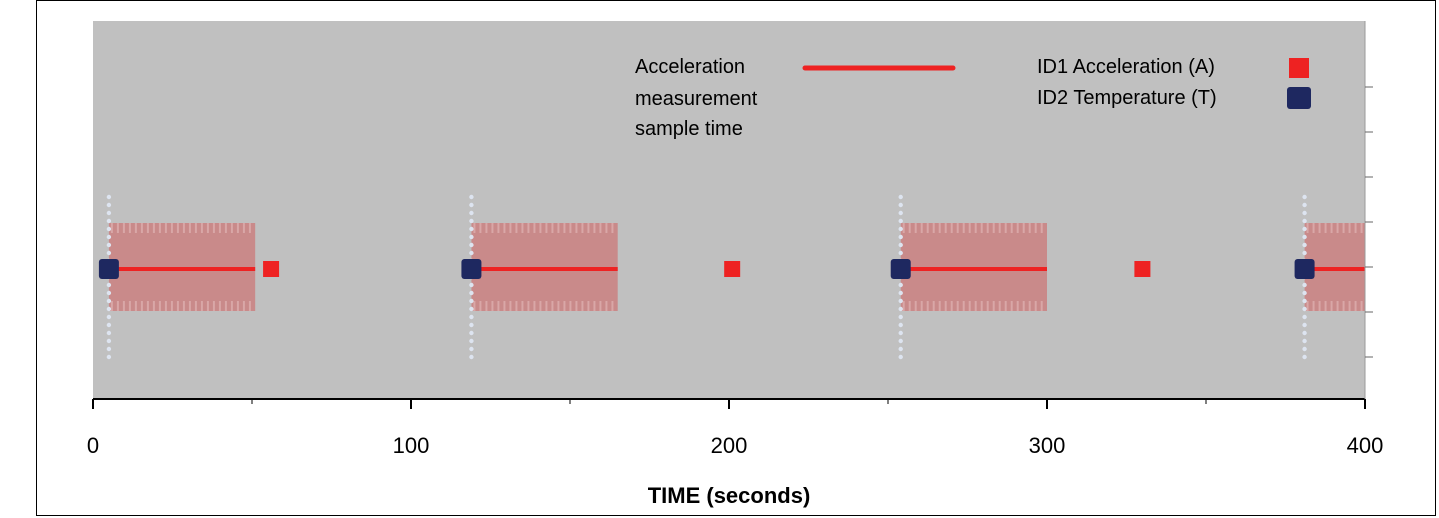 The image size is (1439, 518). What do you see at coordinates (1047, 445) in the screenshot?
I see `x-tick-label: 300` at bounding box center [1047, 445].